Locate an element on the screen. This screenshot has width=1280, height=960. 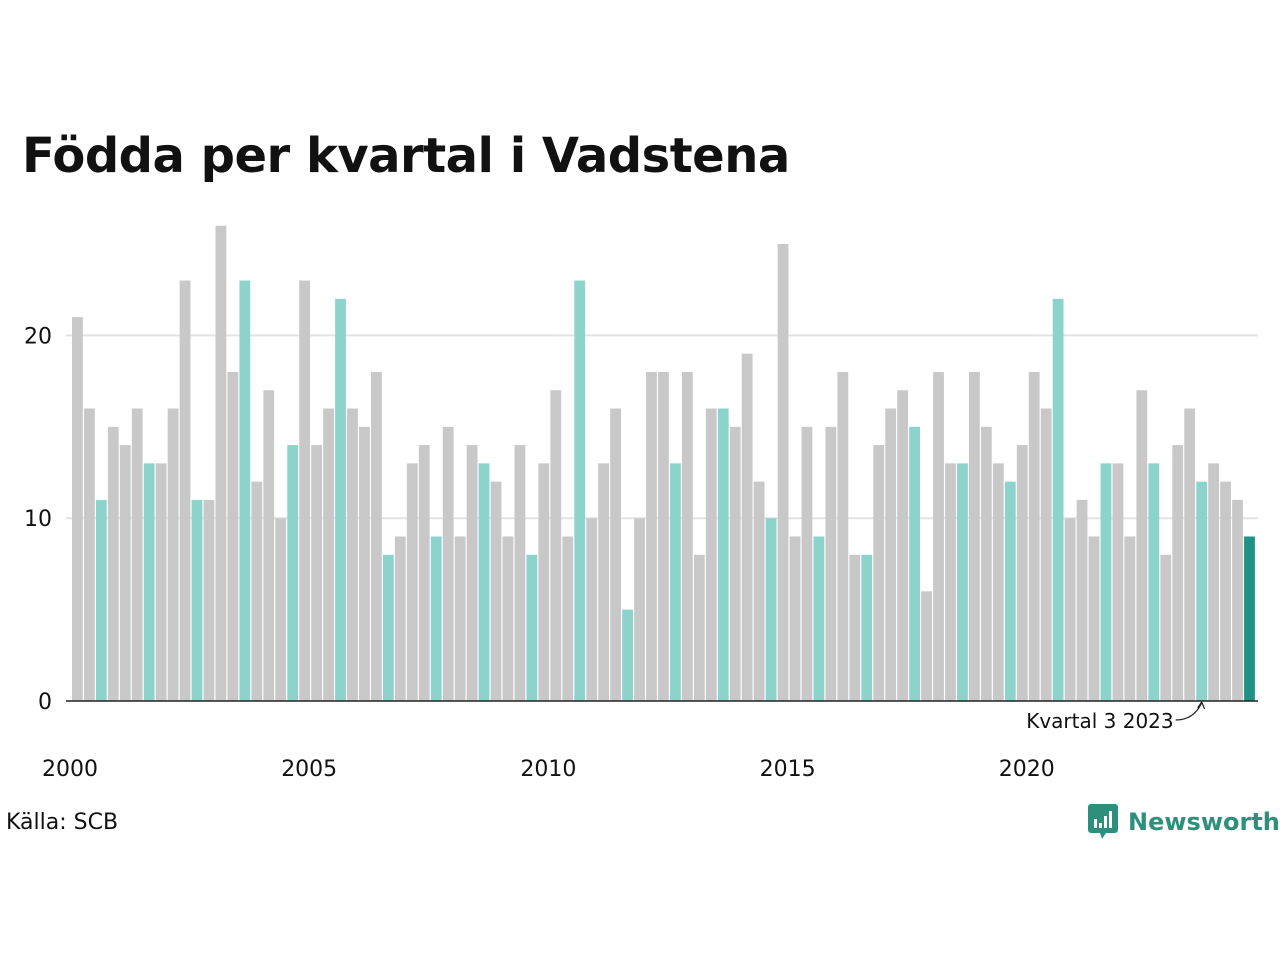
annotation-label: Kvartal 3 2023 is located at coordinates (1099, 721).